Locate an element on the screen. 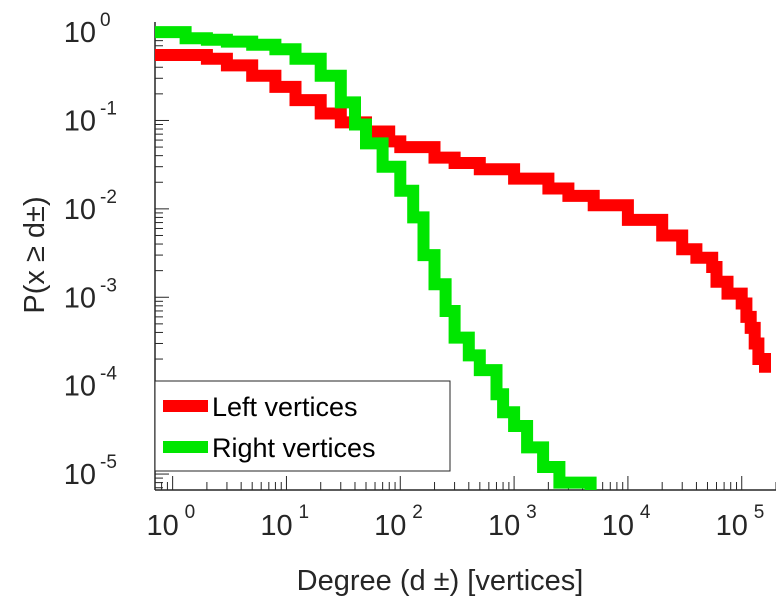 This screenshot has width=776, height=600. x-tick-exponent: 2 is located at coordinates (417, 512).